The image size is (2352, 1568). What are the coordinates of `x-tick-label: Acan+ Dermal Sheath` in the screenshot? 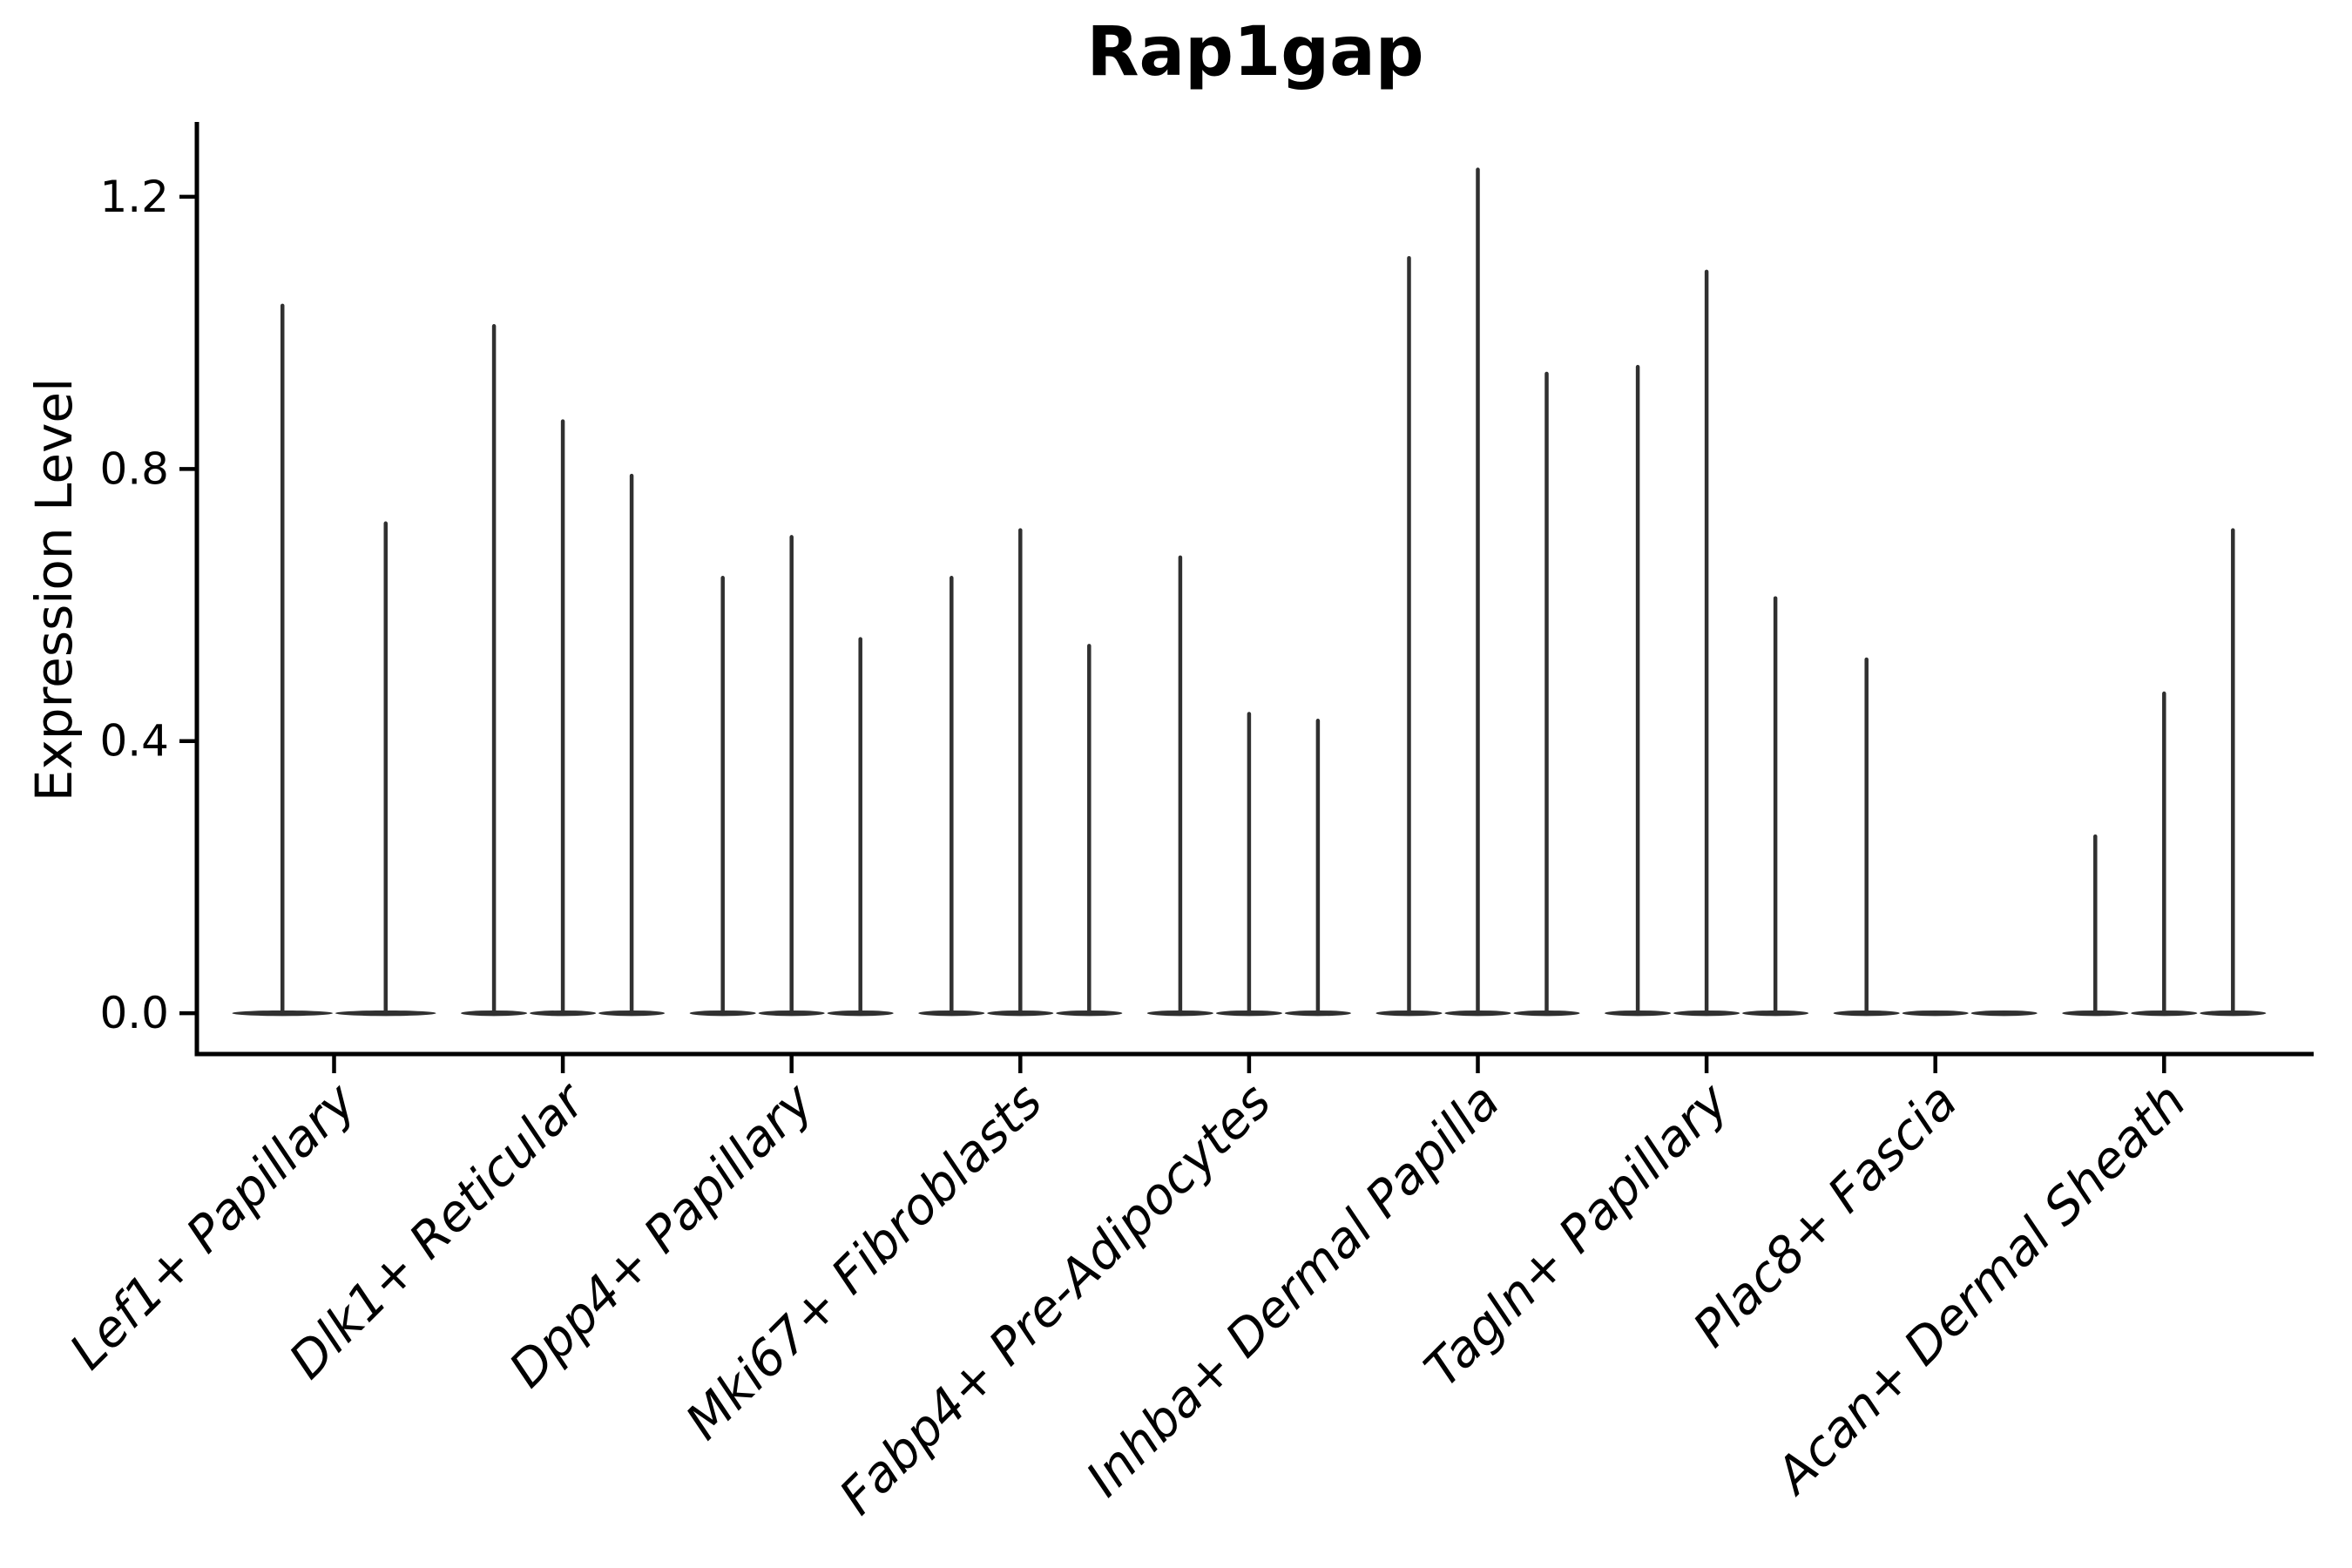 It's located at (1980, 1289).